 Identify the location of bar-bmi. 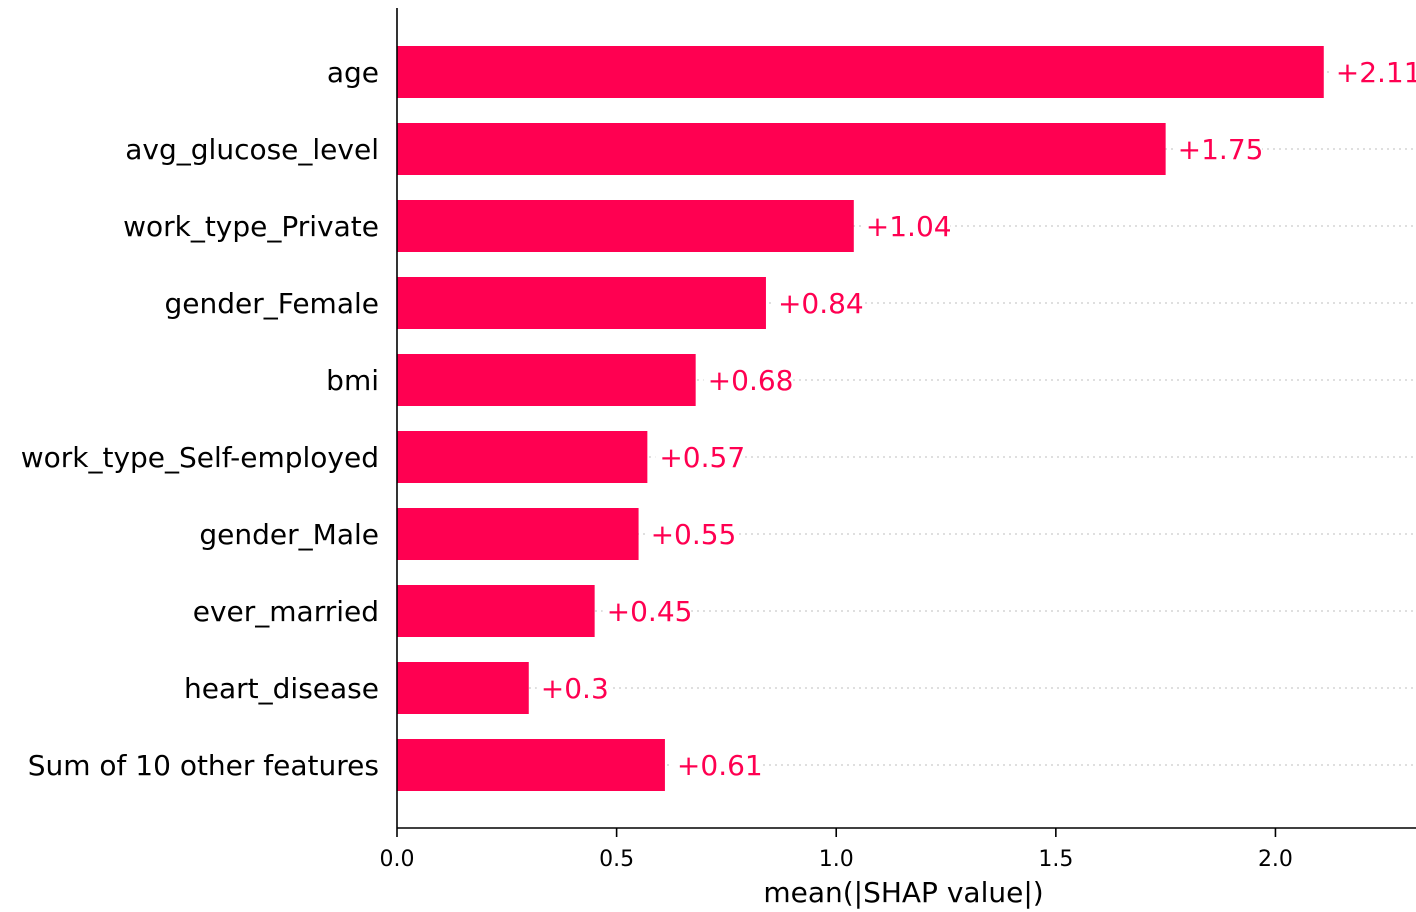
(546, 380).